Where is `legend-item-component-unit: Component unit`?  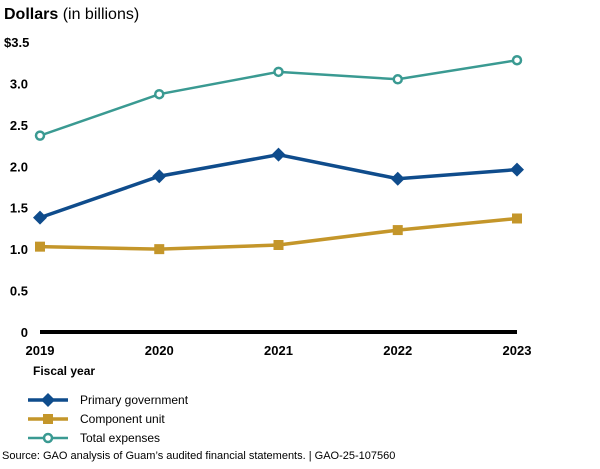 legend-item-component-unit: Component unit is located at coordinates (108, 418).